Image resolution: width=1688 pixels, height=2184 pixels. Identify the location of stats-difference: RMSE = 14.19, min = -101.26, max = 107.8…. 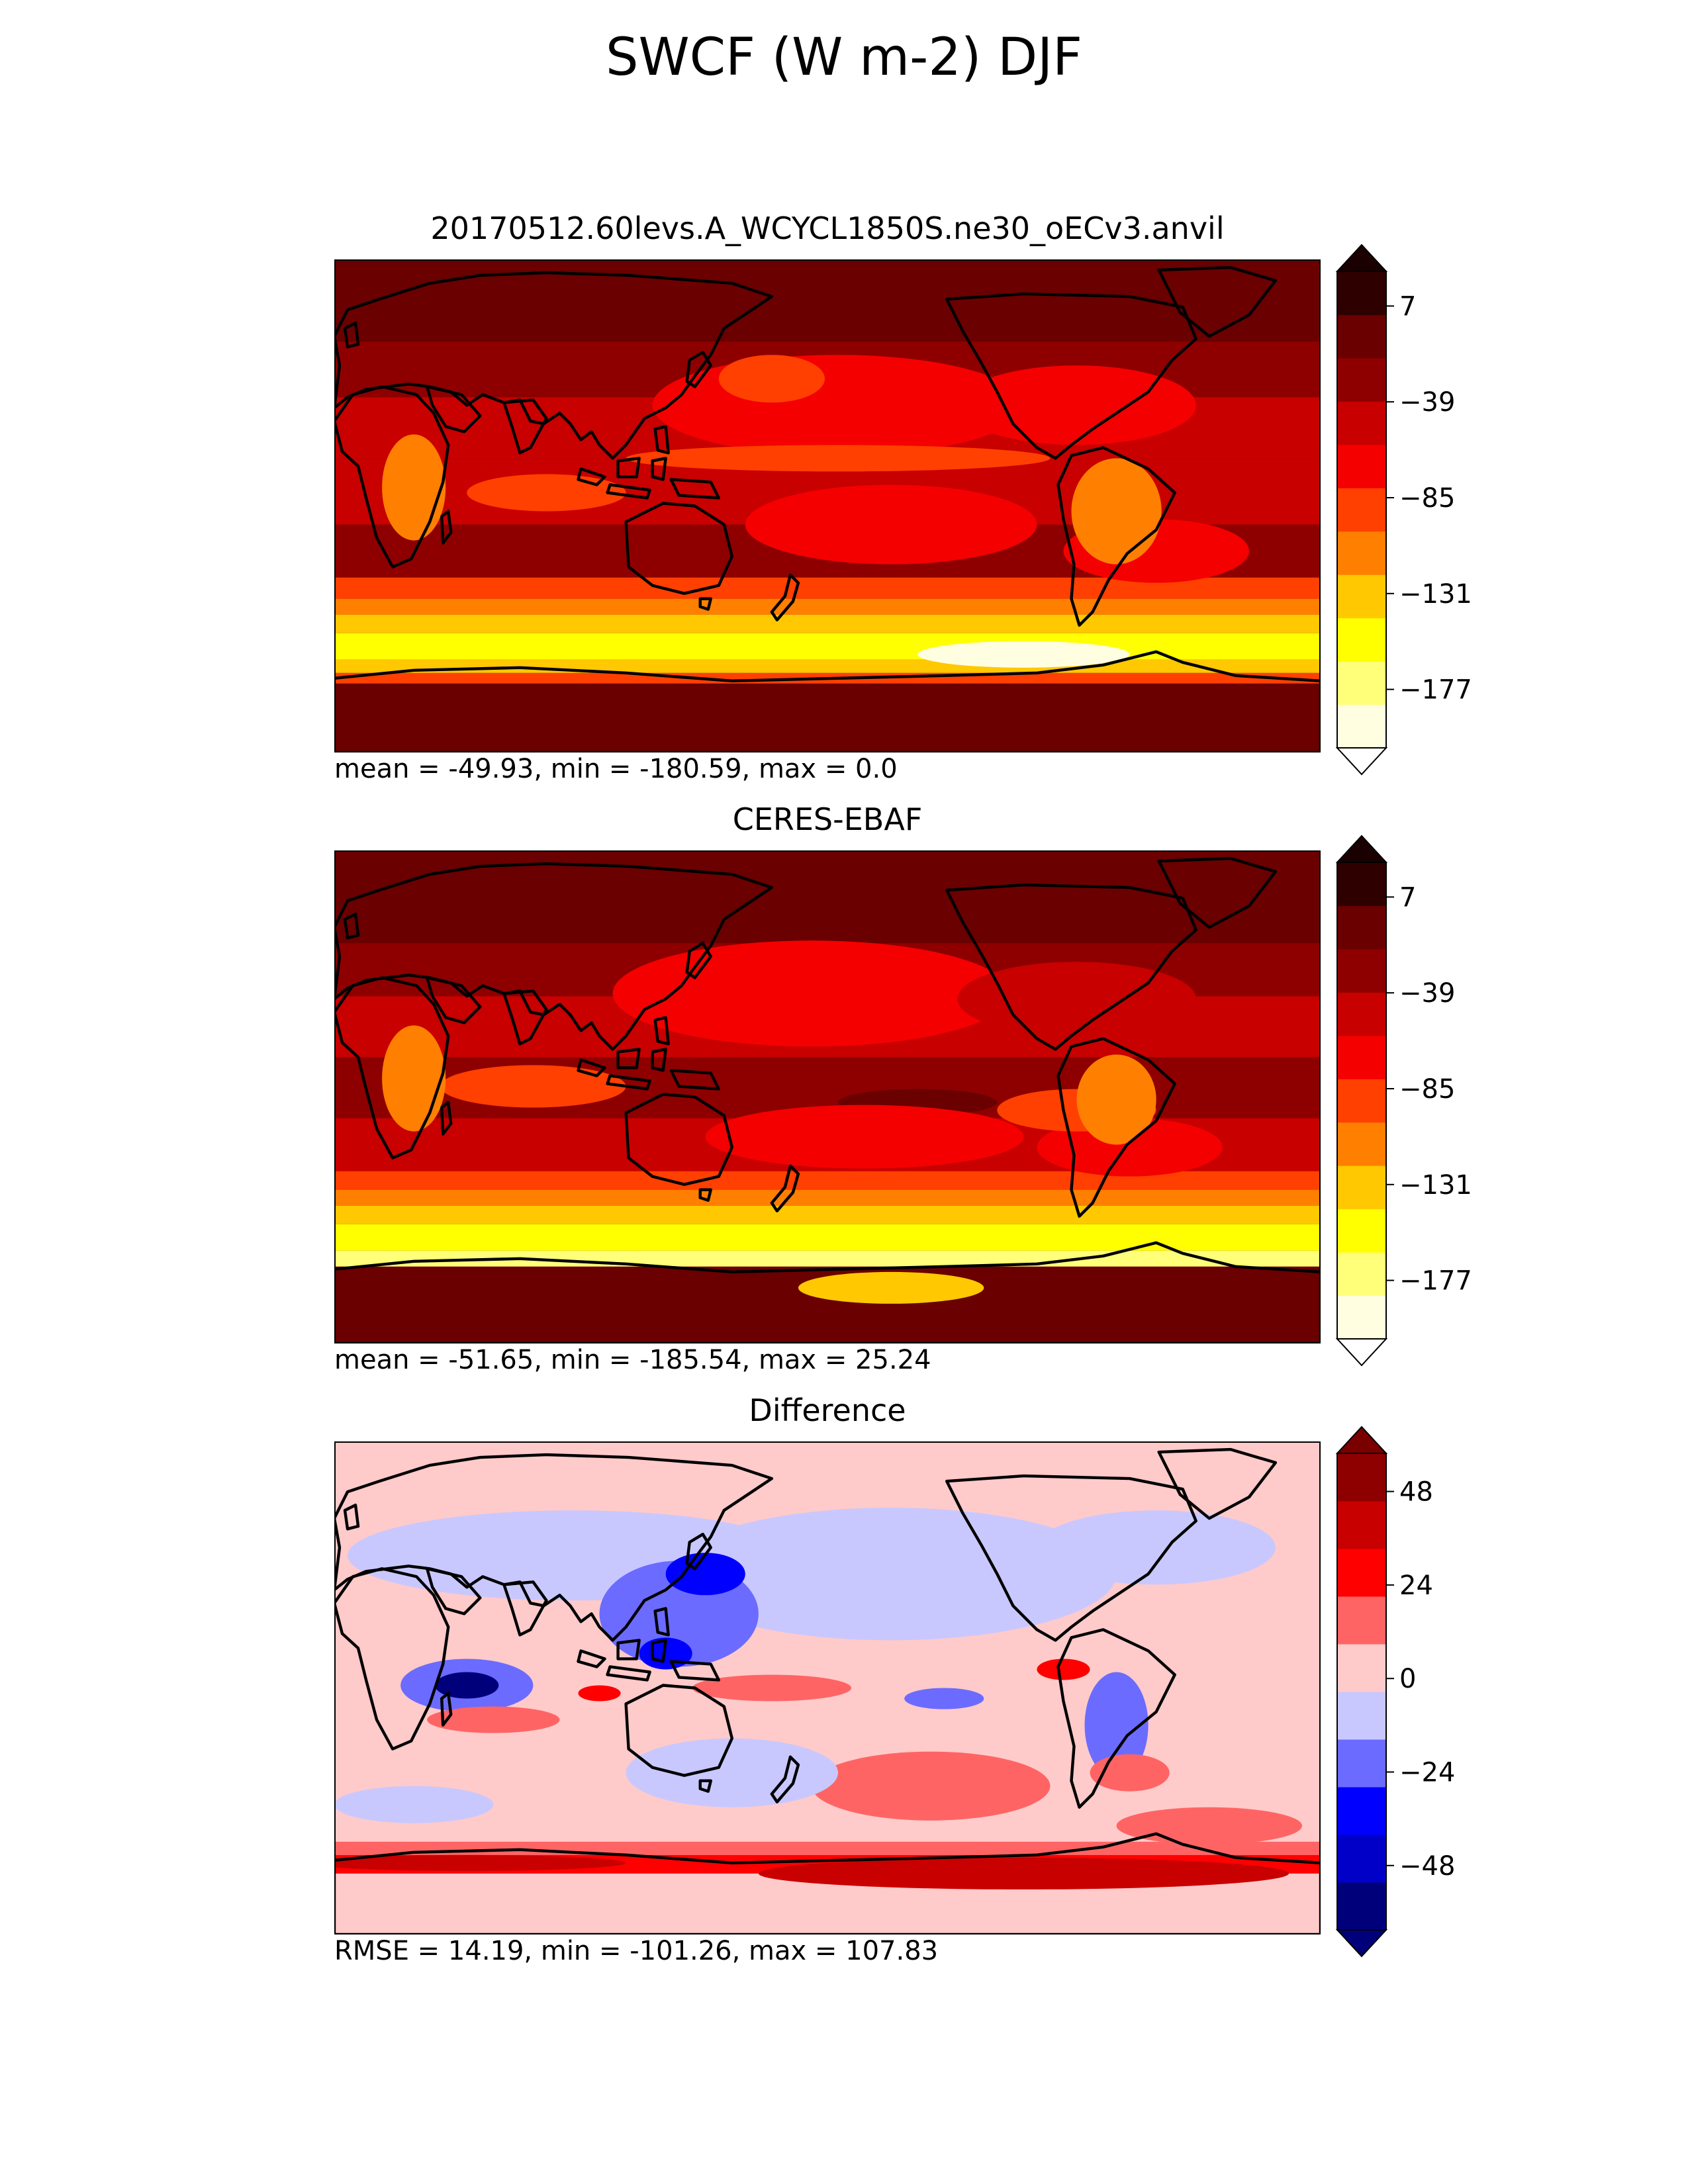
(636, 1951).